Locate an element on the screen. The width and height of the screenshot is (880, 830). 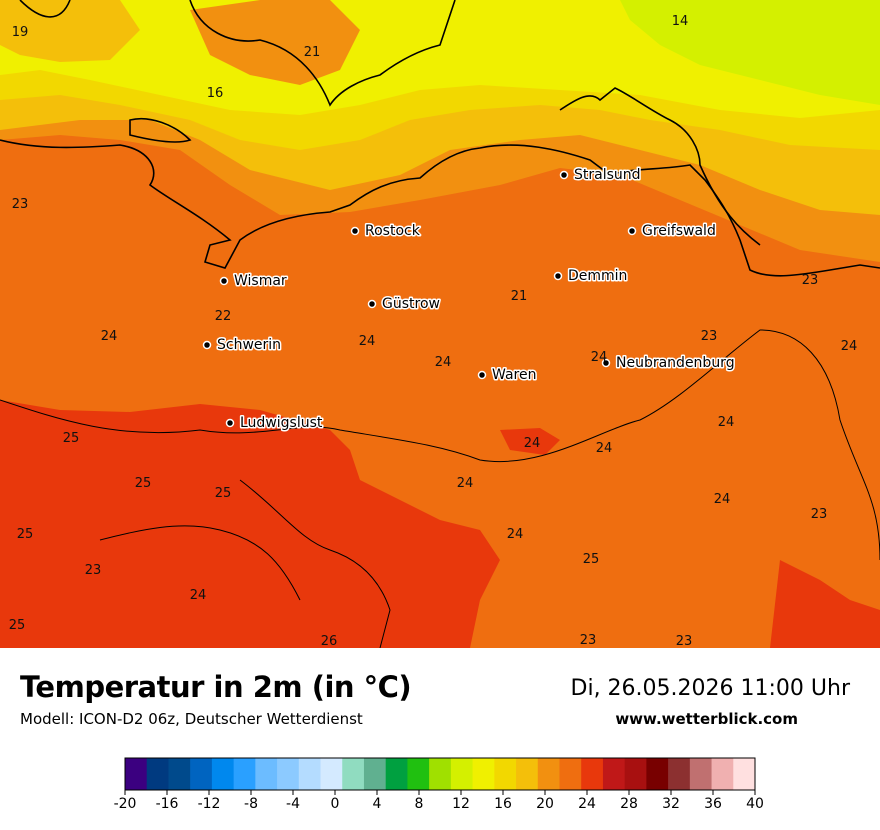
legend-tick-label: -16 is located at coordinates (167, 804).